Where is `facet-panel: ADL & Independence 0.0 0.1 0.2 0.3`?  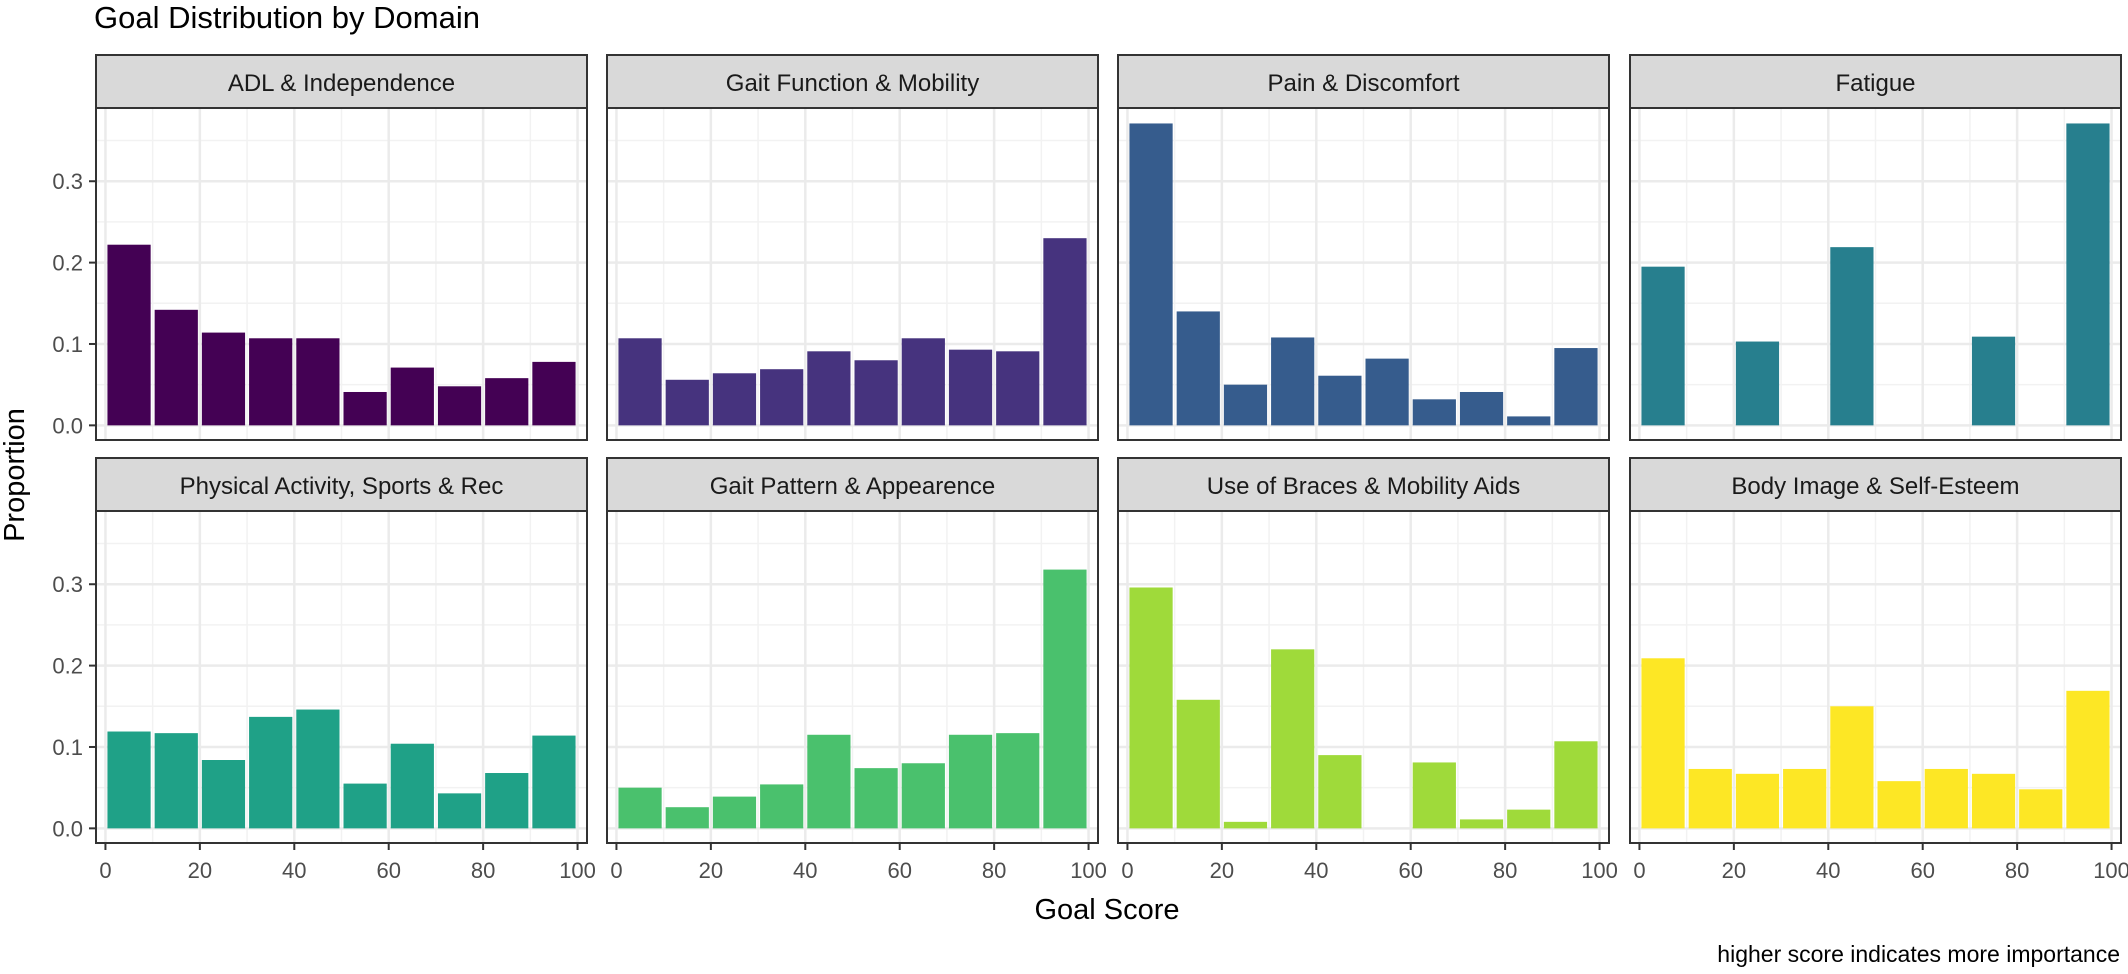
facet-panel: ADL & Independence 0.0 0.1 0.2 0.3 is located at coordinates (320, 247).